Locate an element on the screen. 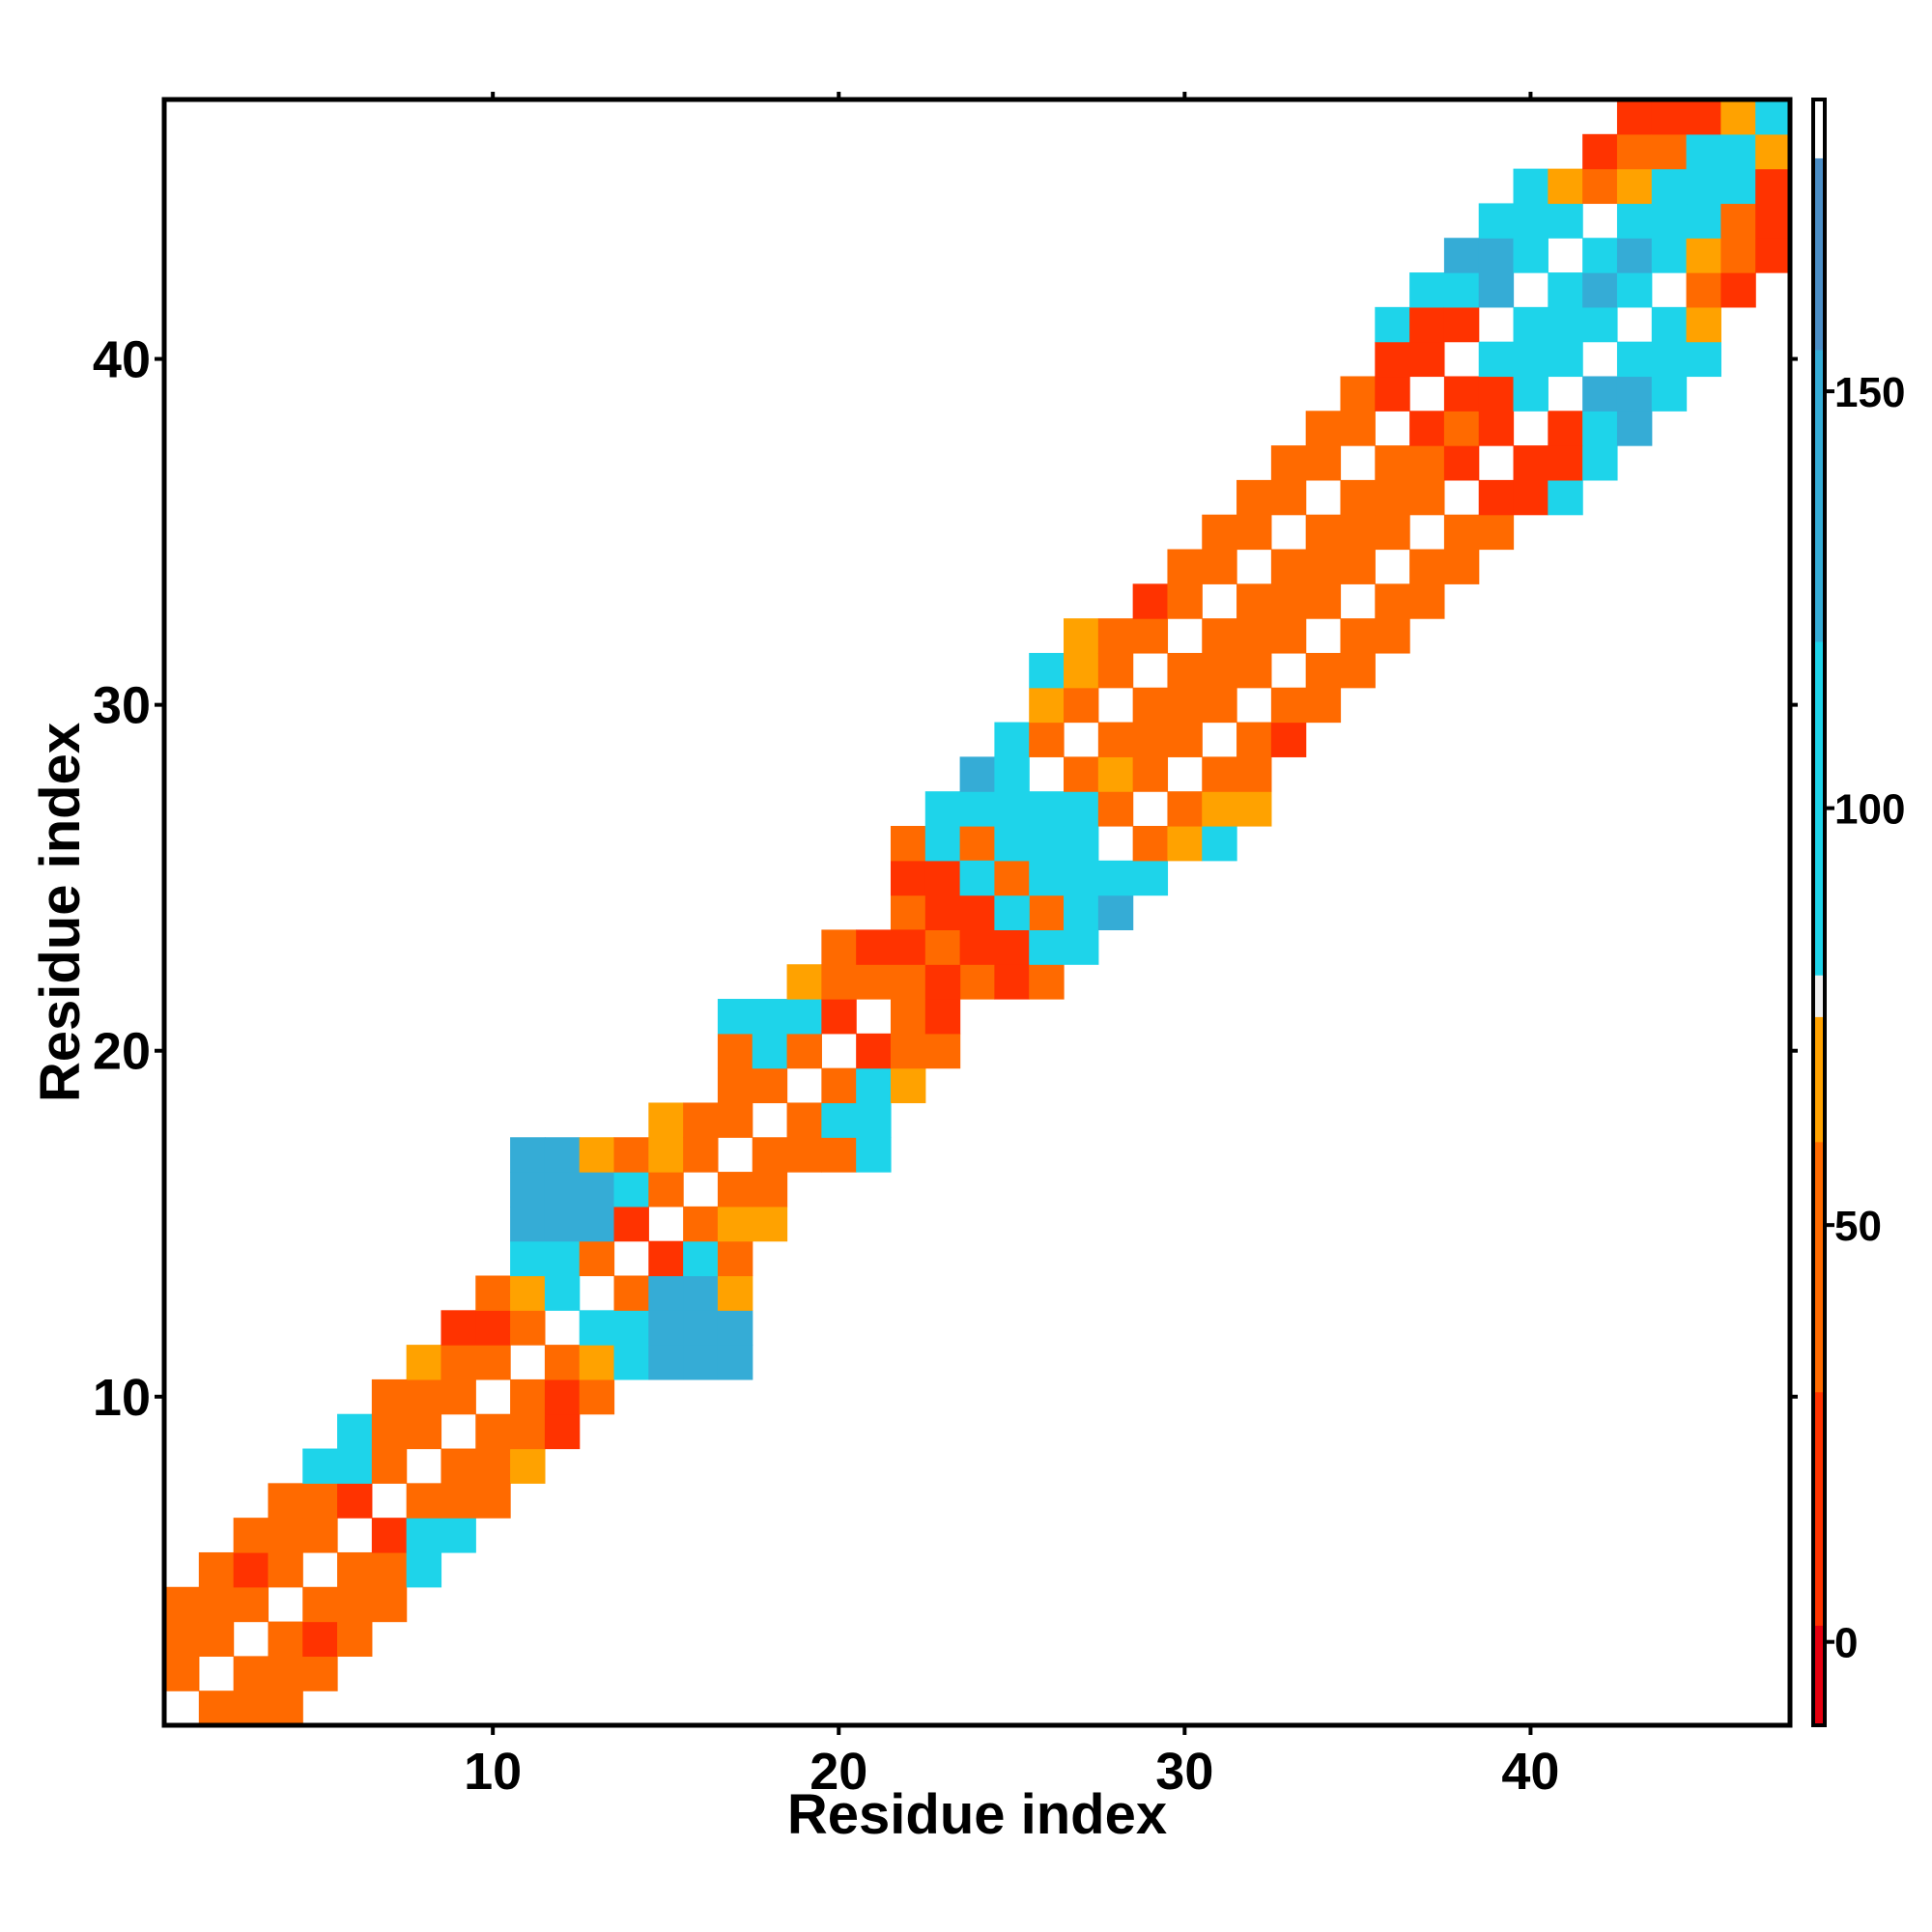  x-axis-title: Residue index is located at coordinates (977, 1814).